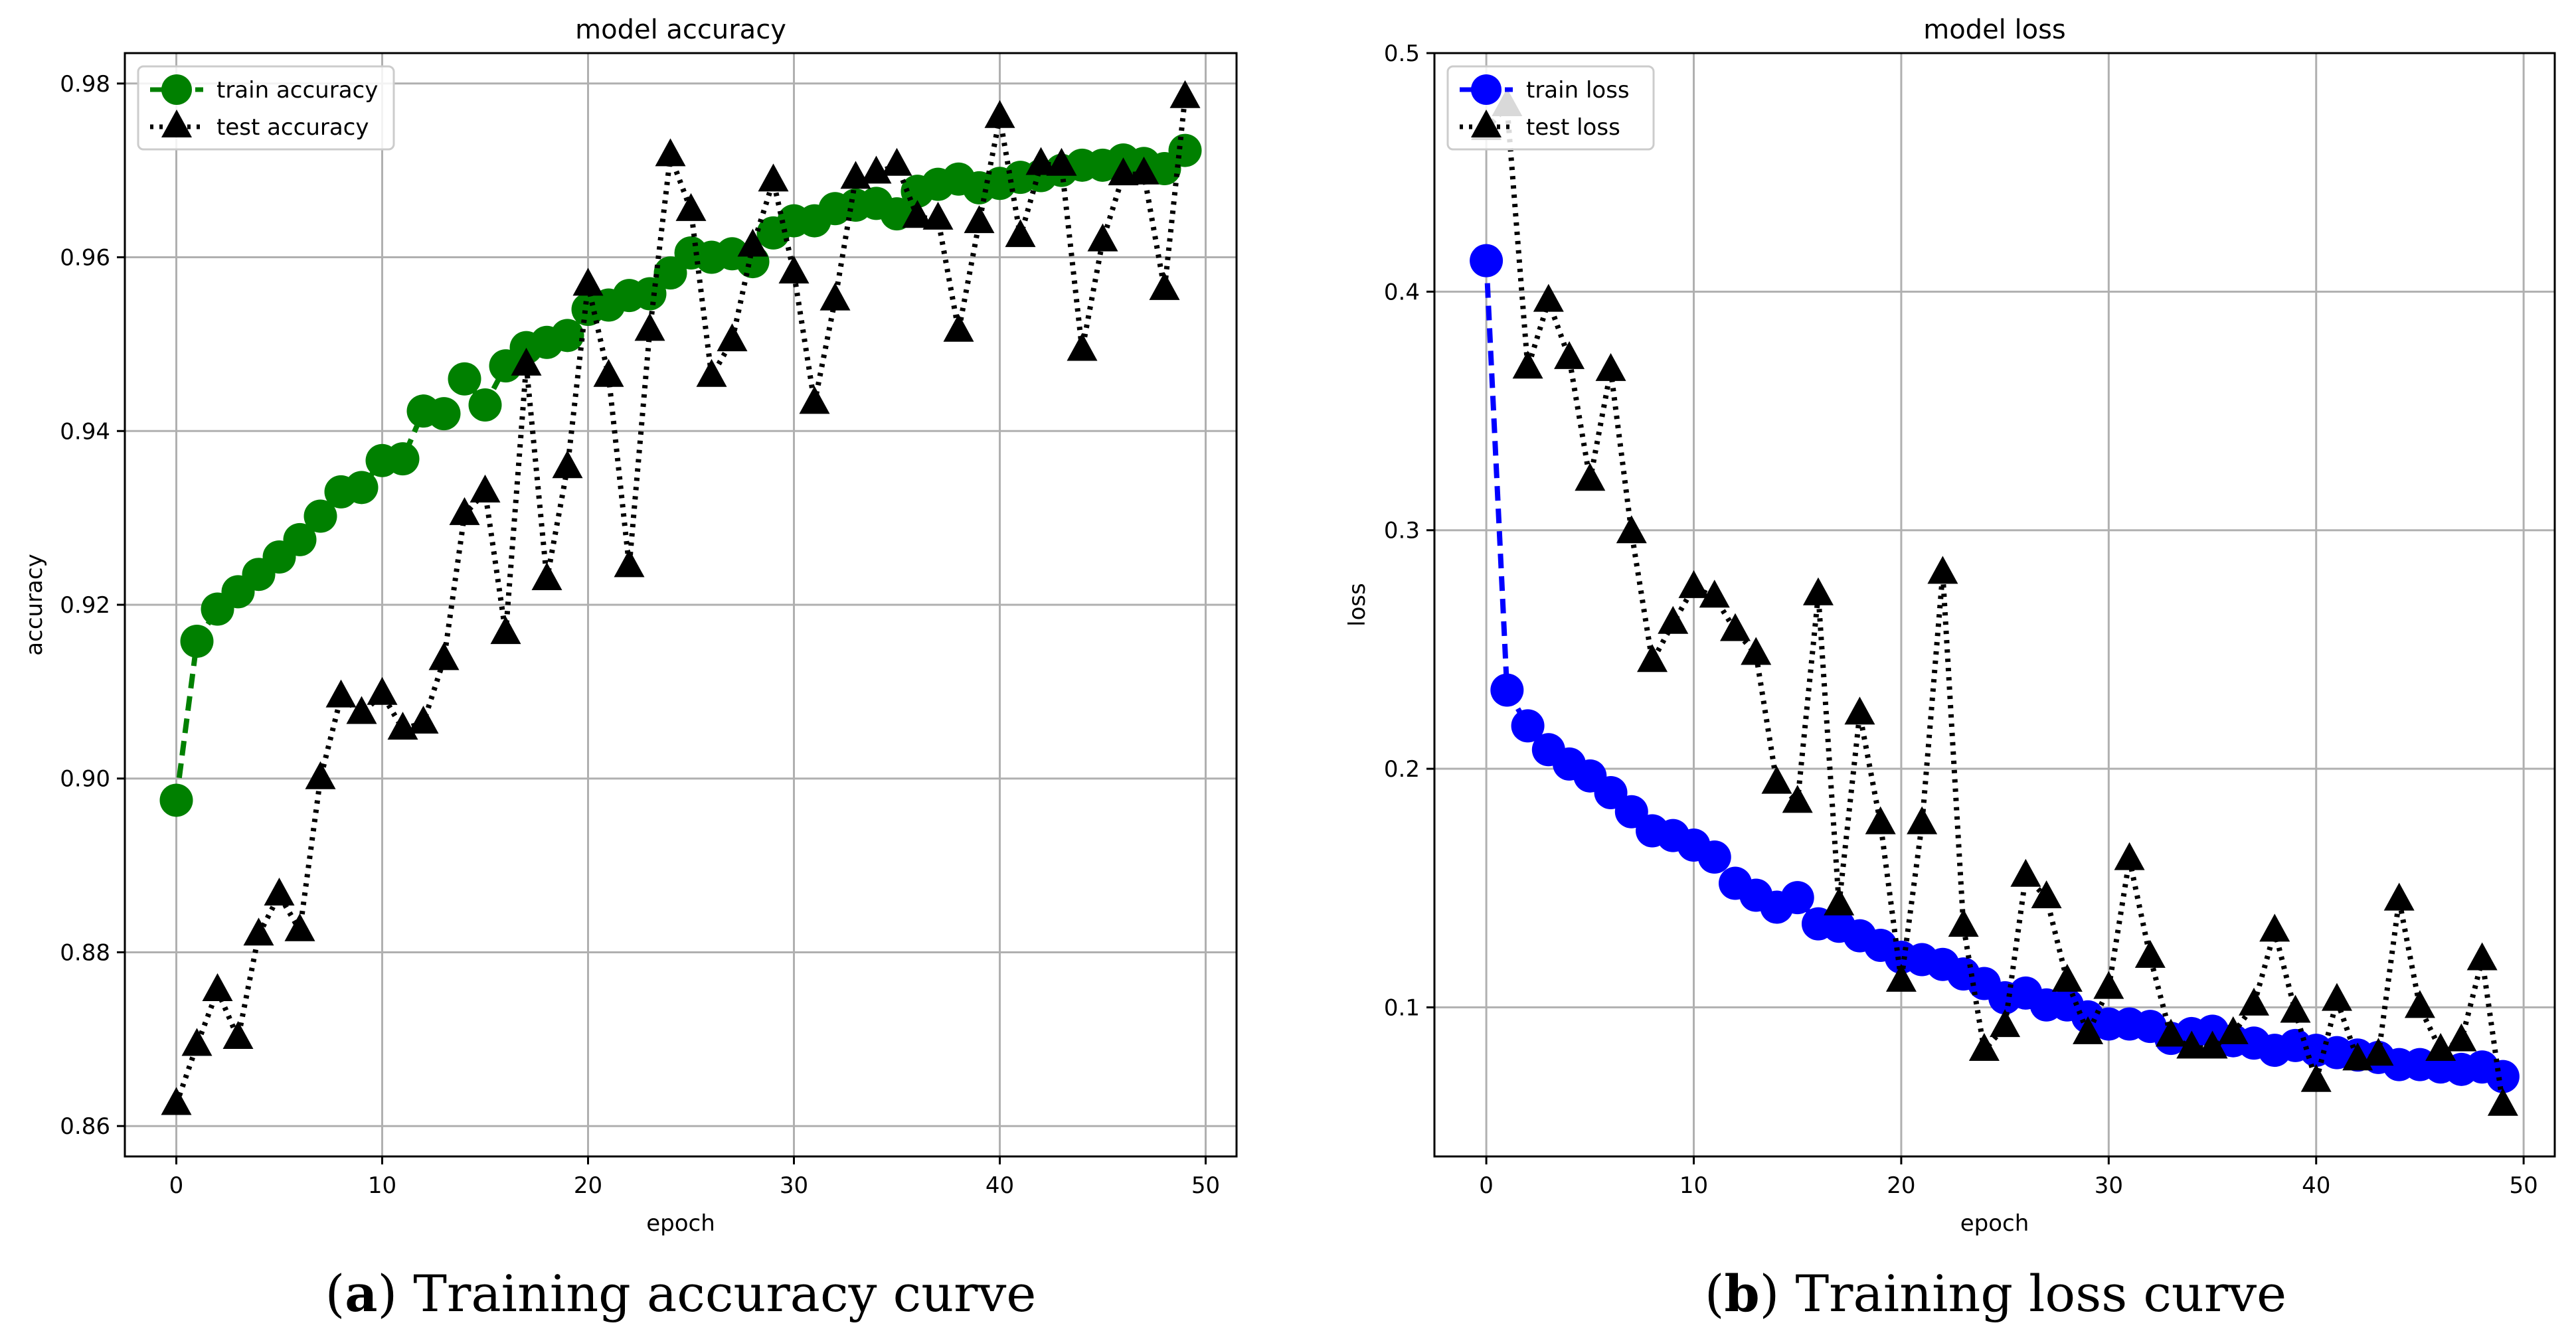 This screenshot has height=1341, width=2576. I want to click on y-tick-label: 0.90, so click(85, 779).